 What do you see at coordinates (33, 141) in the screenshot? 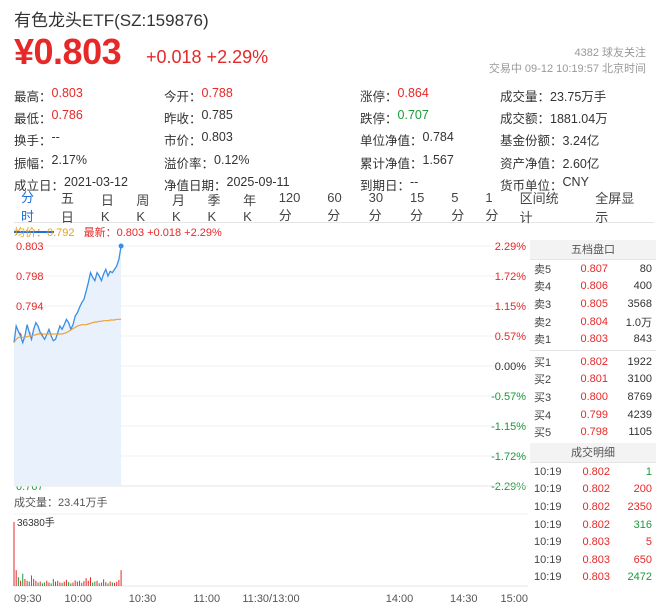
I see `stat-label: 换手：` at bounding box center [33, 141].